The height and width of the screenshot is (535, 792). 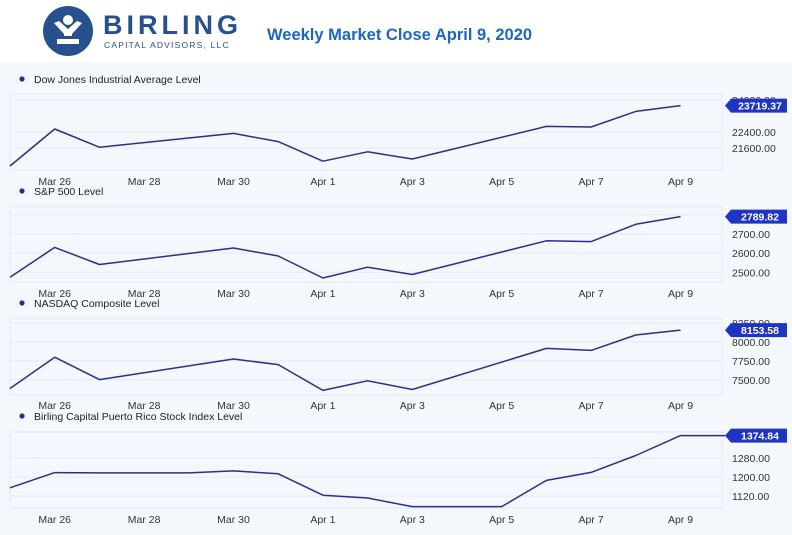 What do you see at coordinates (96, 304) in the screenshot?
I see `chart-title: NASDAQ Composite Level` at bounding box center [96, 304].